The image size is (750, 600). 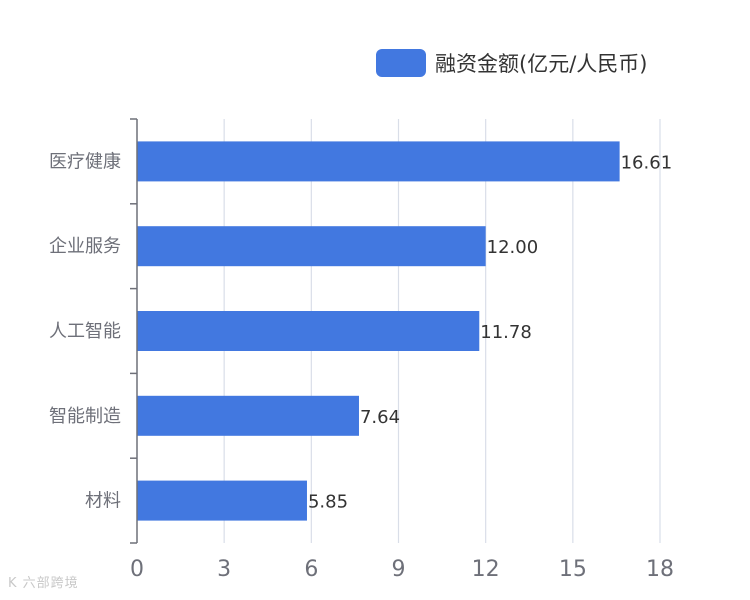 What do you see at coordinates (380, 417) in the screenshot?
I see `value-label: 7.64` at bounding box center [380, 417].